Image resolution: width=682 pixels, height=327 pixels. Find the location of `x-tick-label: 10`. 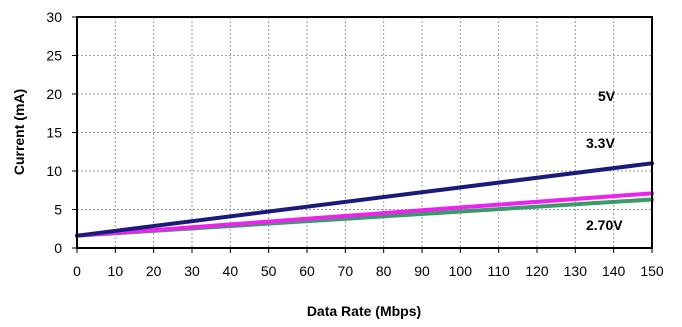

x-tick-label: 10 is located at coordinates (116, 271).